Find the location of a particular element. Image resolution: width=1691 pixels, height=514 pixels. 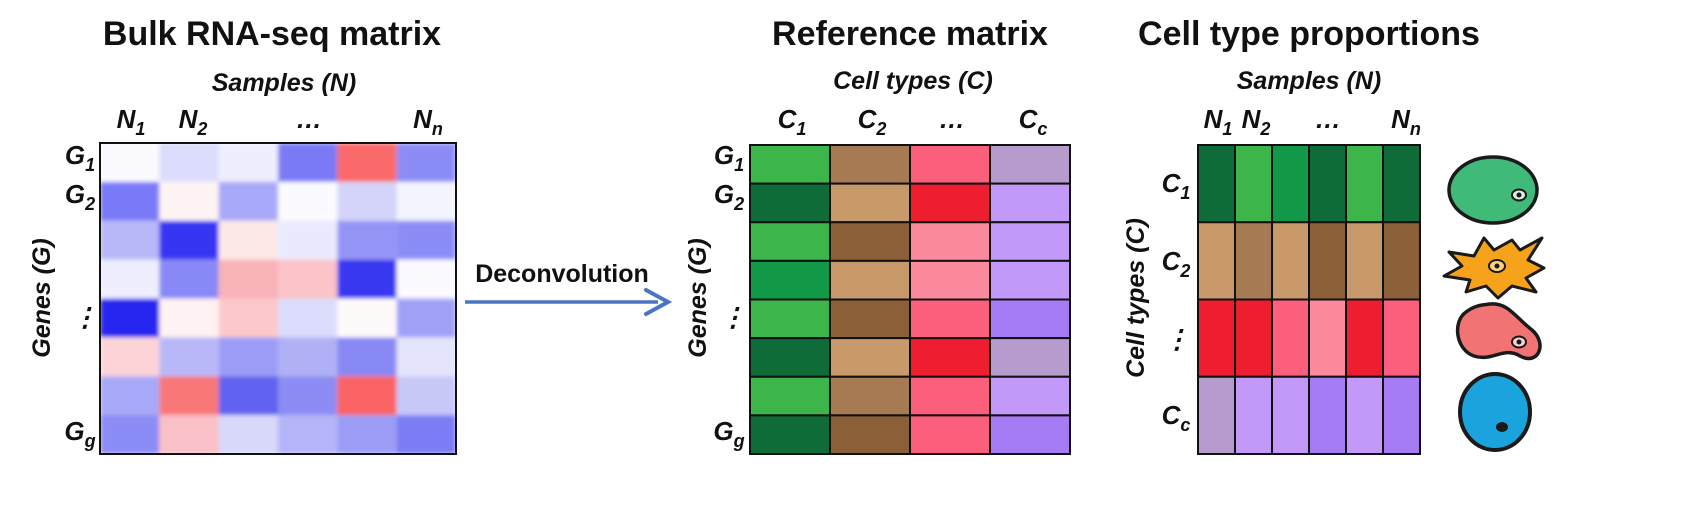

proportions-cell-r1-c6 is located at coordinates (1401, 184).